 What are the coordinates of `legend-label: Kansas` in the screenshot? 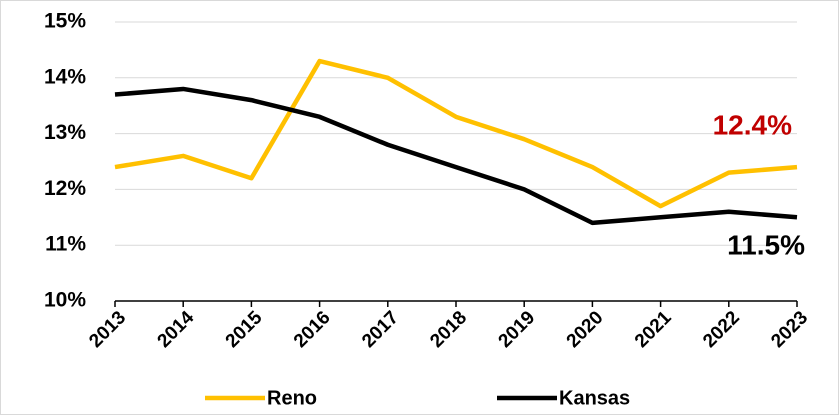 It's located at (594, 398).